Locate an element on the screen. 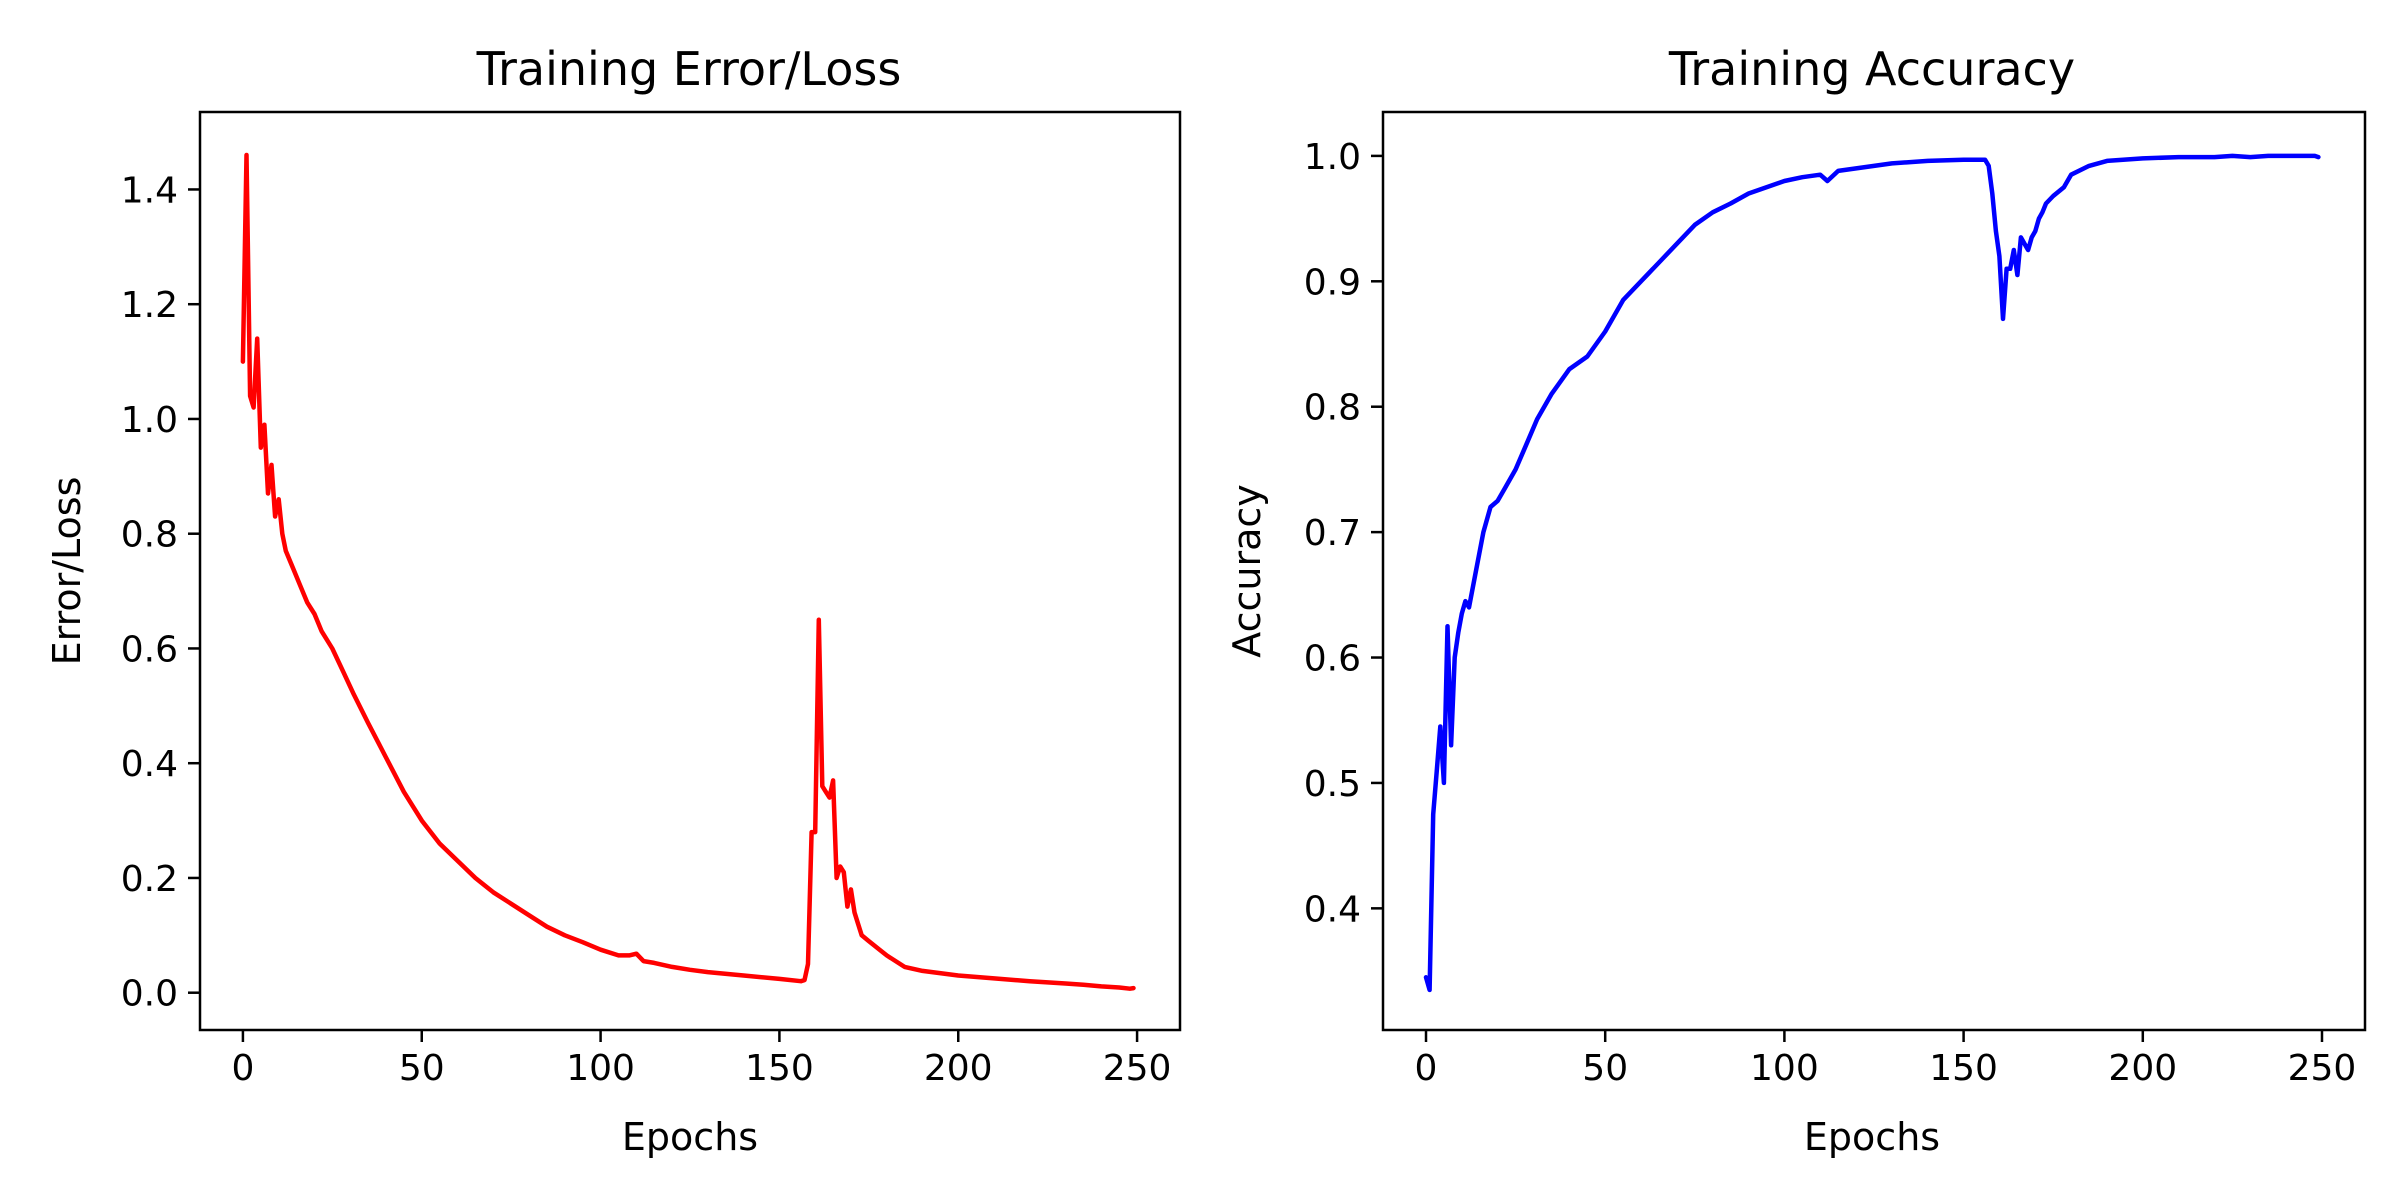 The width and height of the screenshot is (2400, 1200). loss-chart-y-tick-label: 0.2 is located at coordinates (149, 879).